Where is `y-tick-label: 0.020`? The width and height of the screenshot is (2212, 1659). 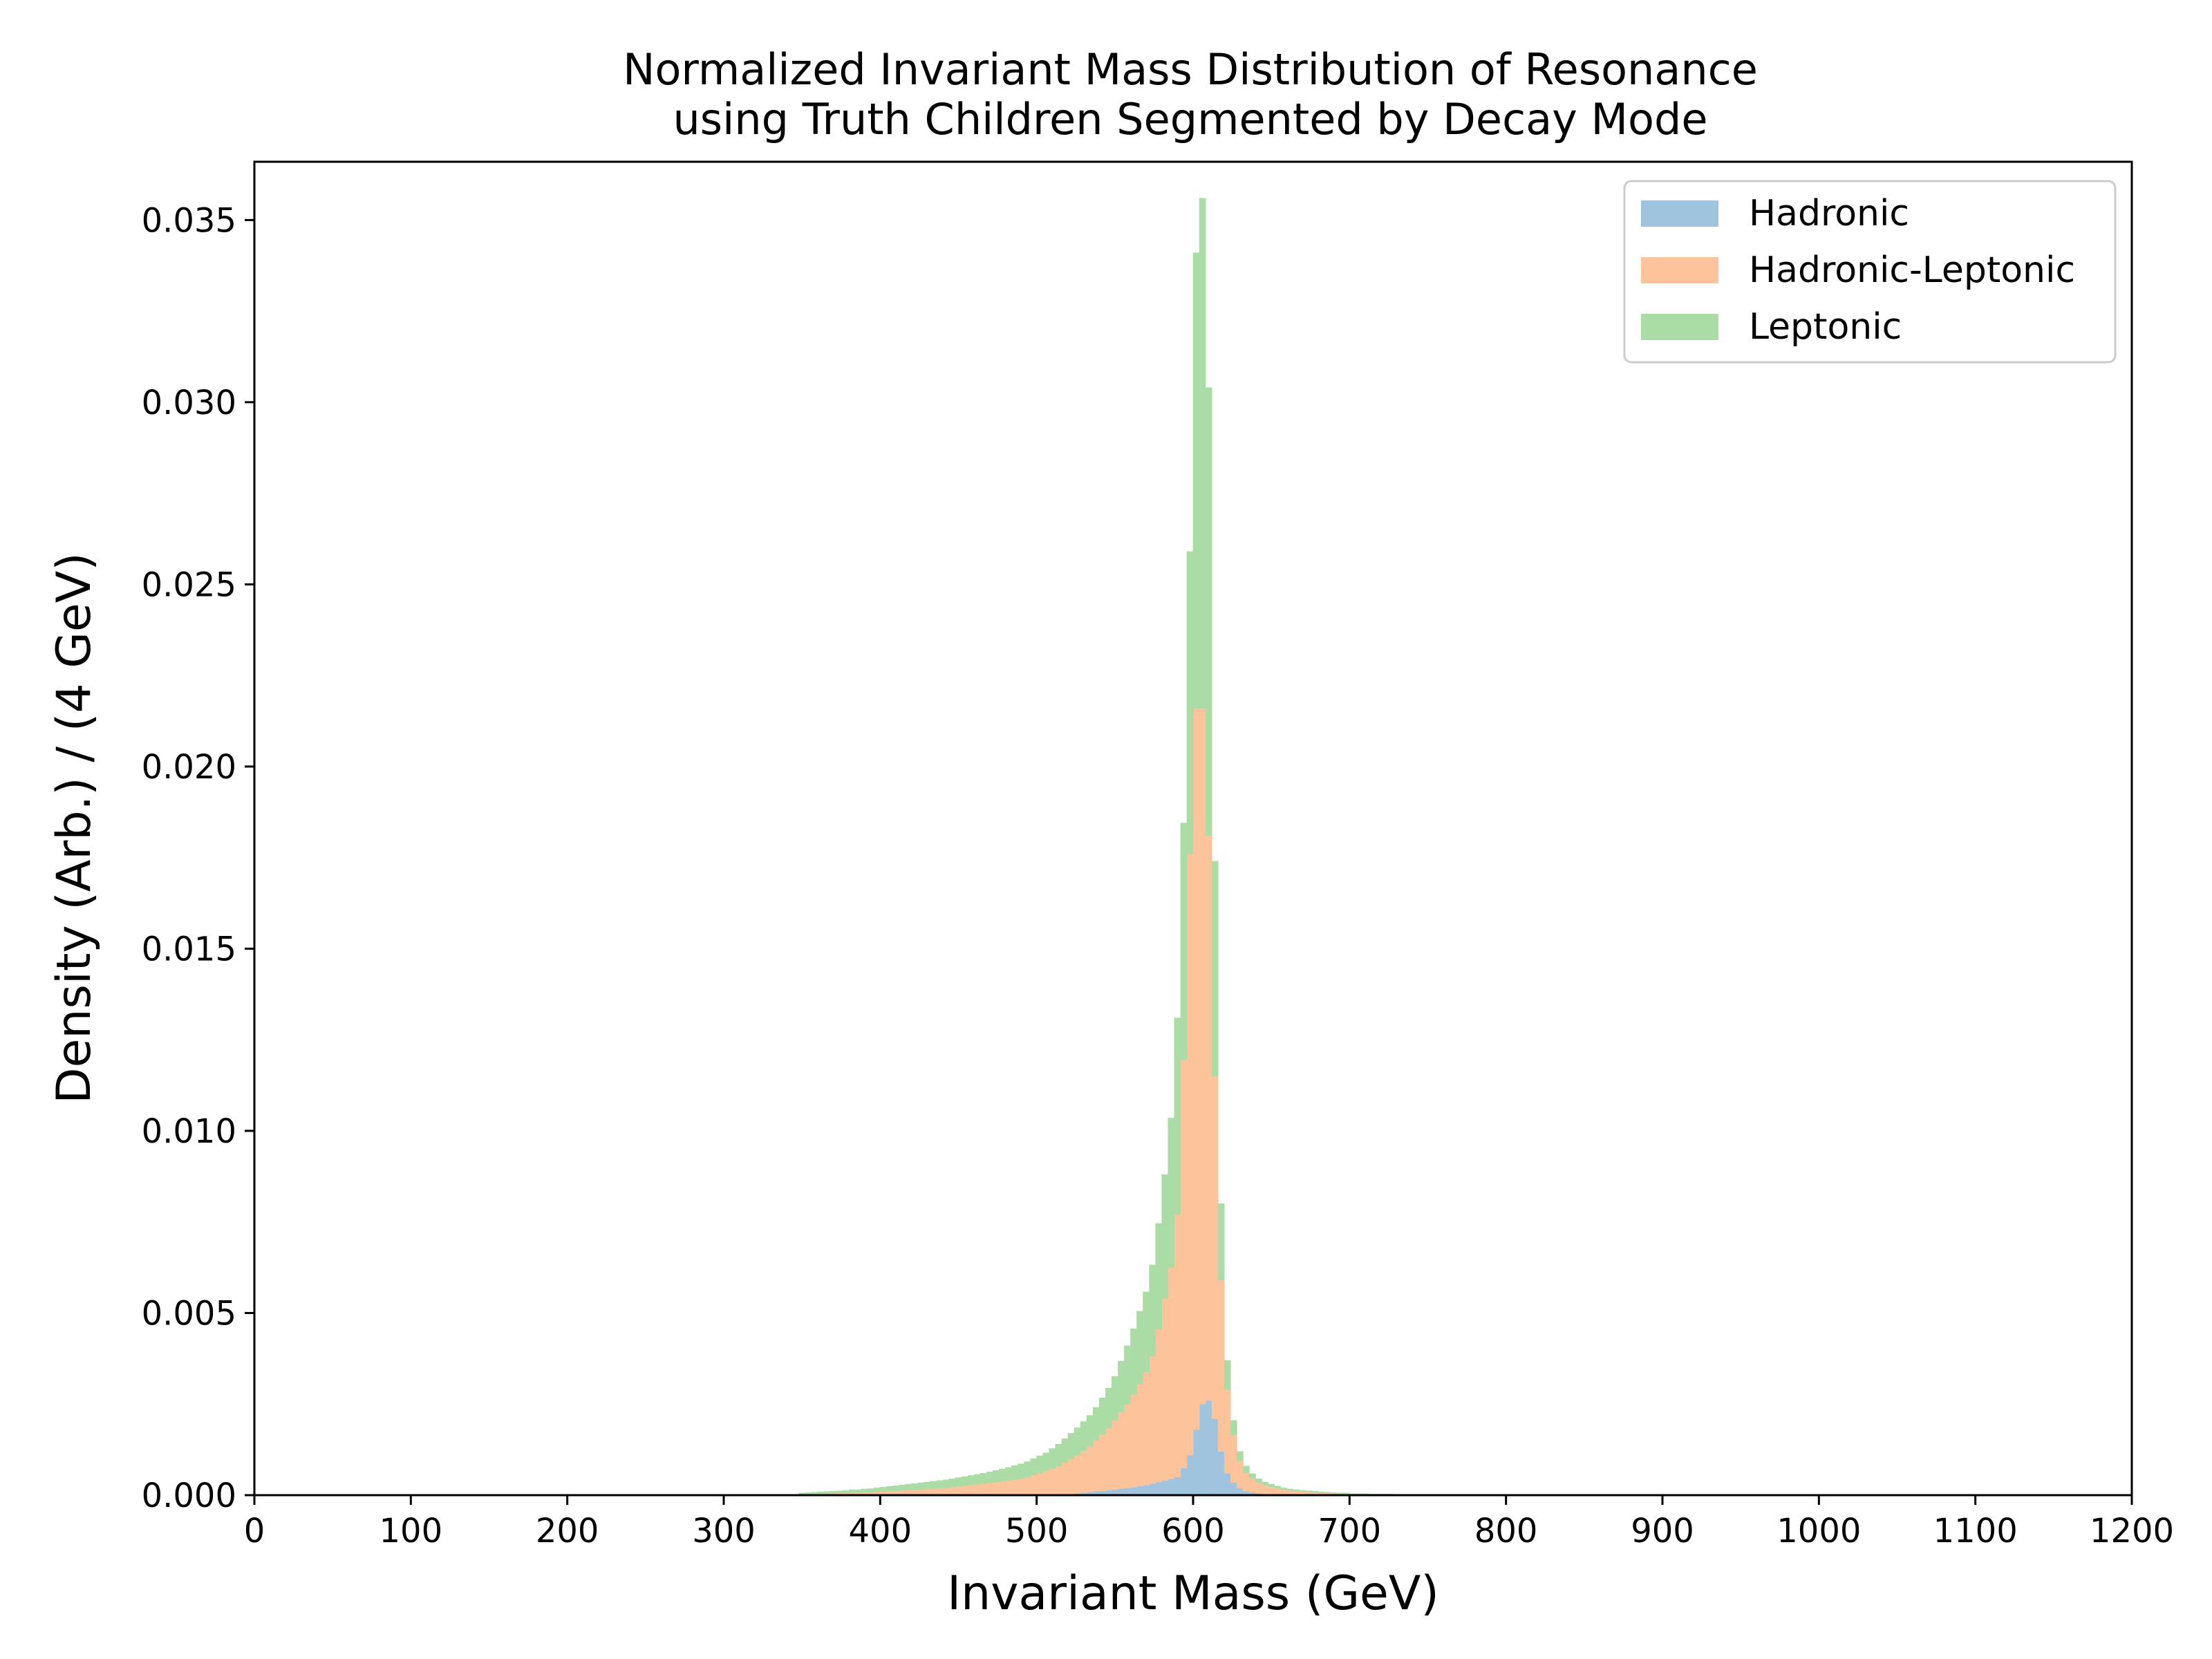 y-tick-label: 0.020 is located at coordinates (189, 767).